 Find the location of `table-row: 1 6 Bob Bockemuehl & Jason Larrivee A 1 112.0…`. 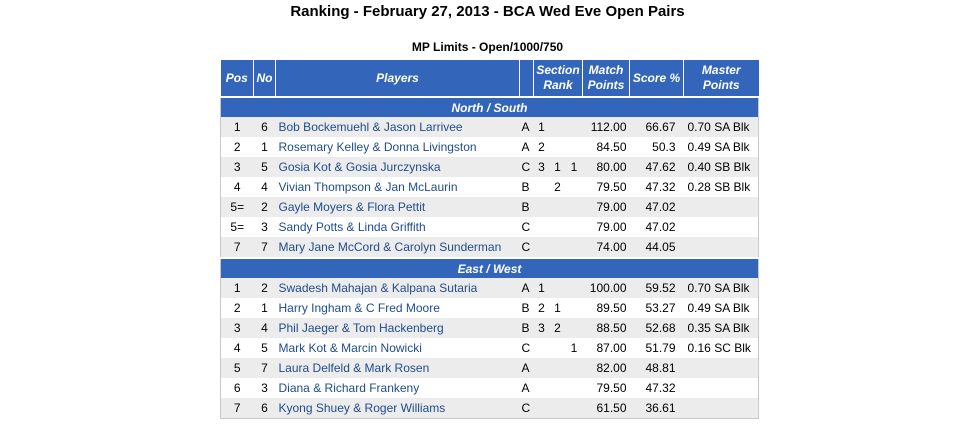

table-row: 1 6 Bob Bockemuehl & Jason Larrivee A 1 112.0… is located at coordinates (489, 127).